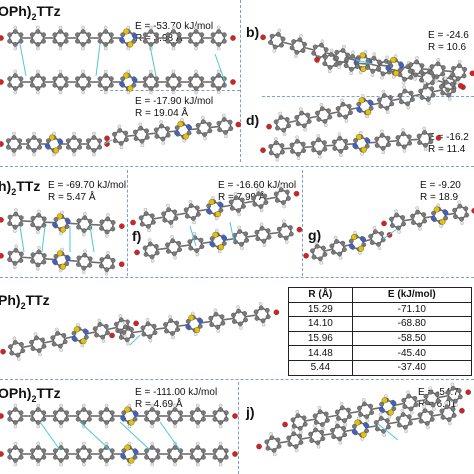  I want to click on table-row: 15.96 -58.50, so click(380, 338).